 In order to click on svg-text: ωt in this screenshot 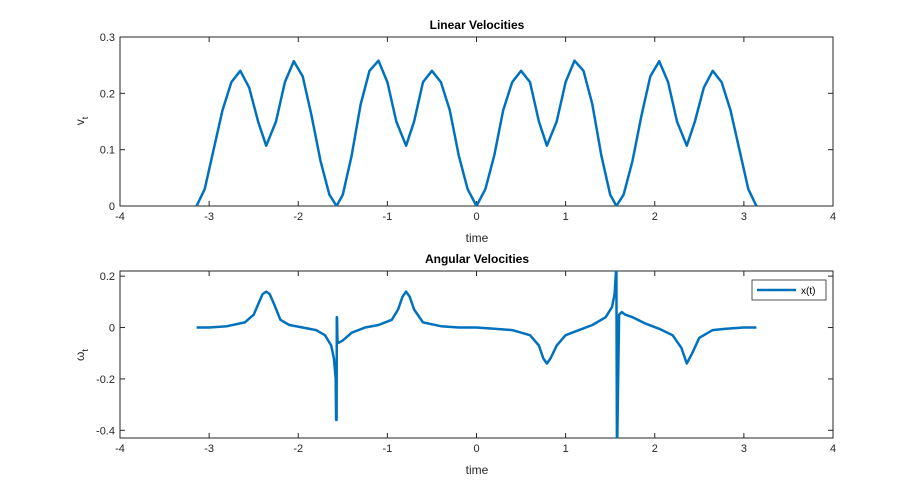, I will do `click(81, 355)`.